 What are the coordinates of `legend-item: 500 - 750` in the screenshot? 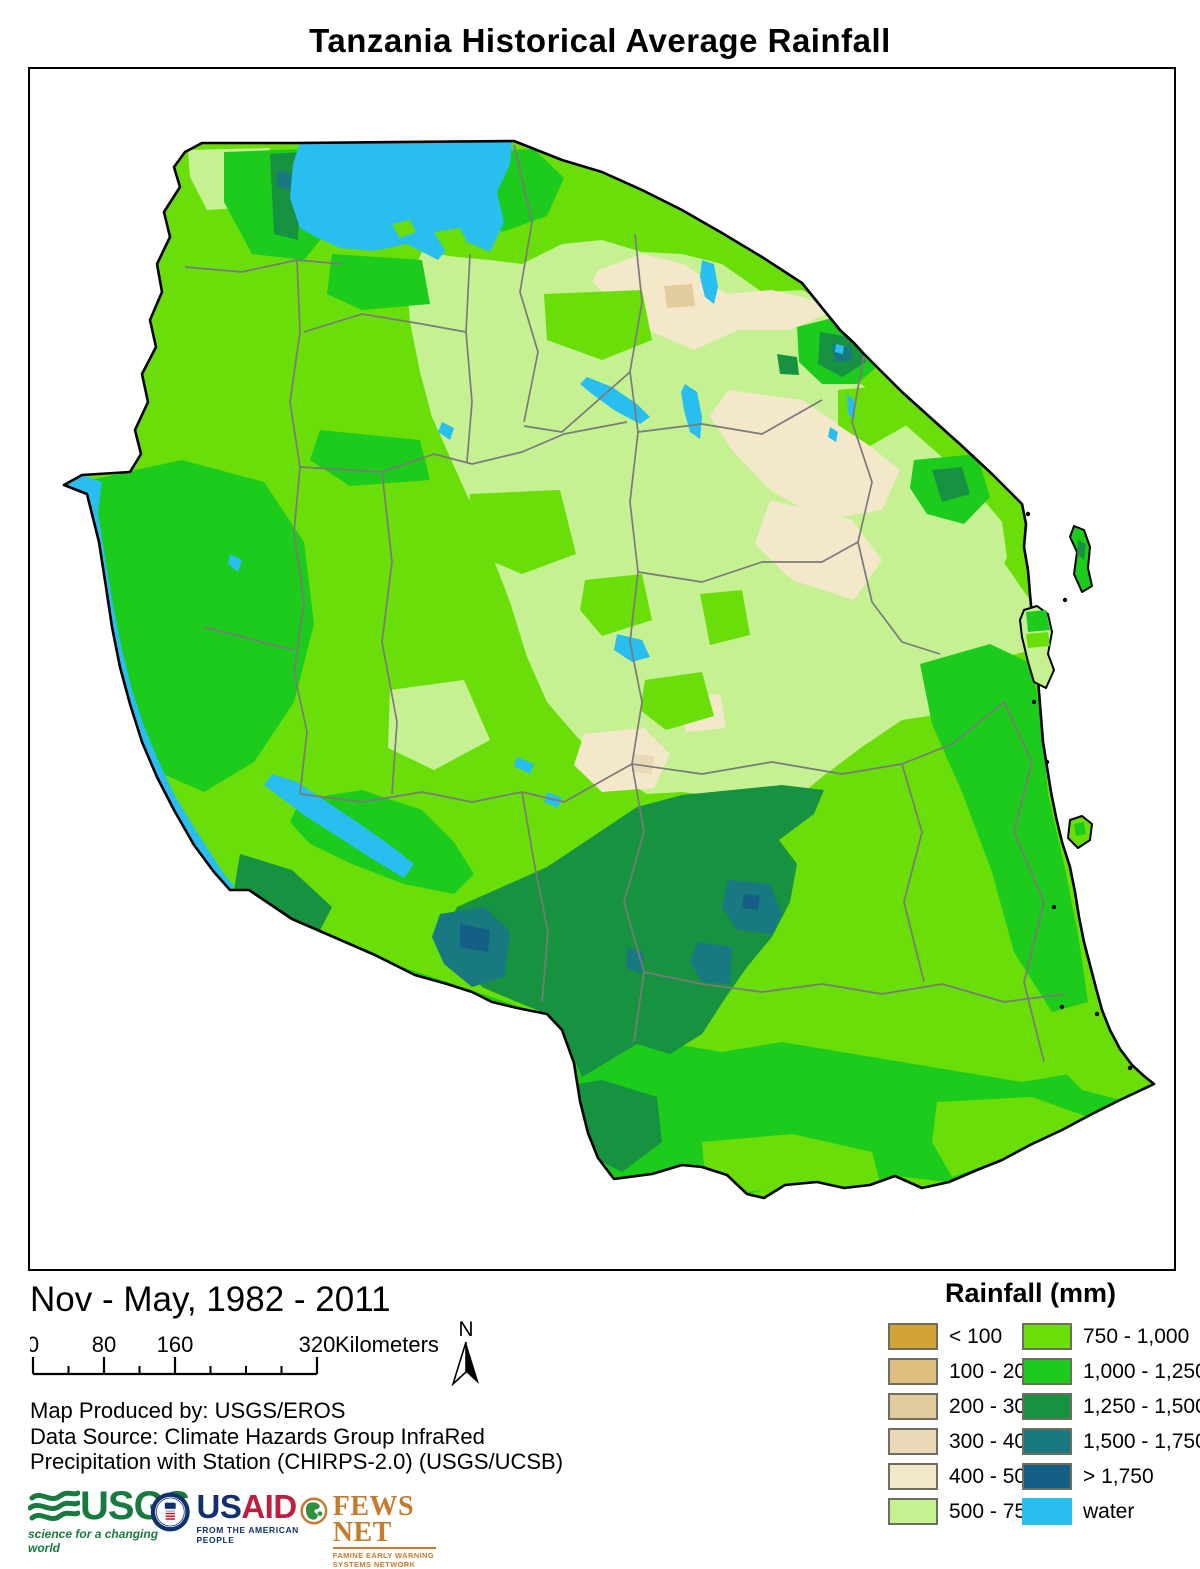 It's located at (963, 1511).